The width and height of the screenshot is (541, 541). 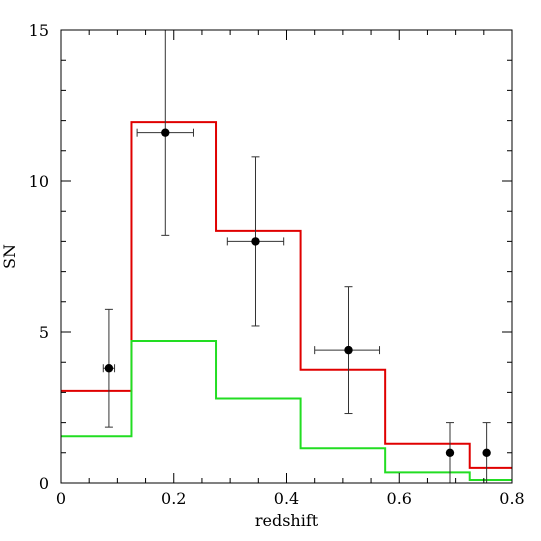 What do you see at coordinates (44, 332) in the screenshot?
I see `y-tick-label: 5` at bounding box center [44, 332].